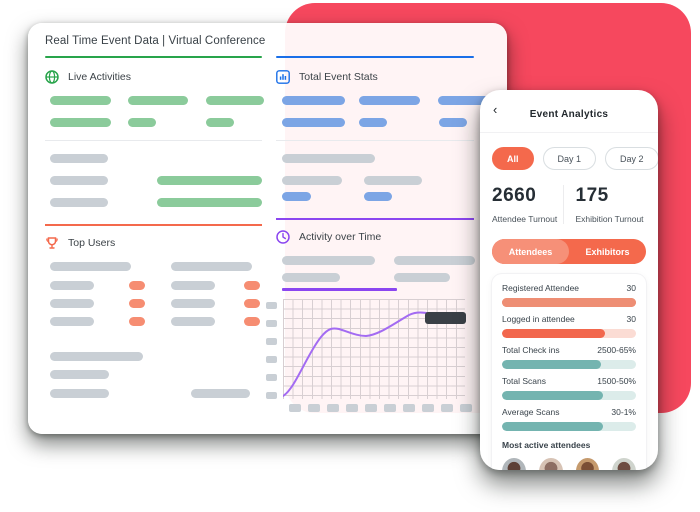  What do you see at coordinates (569, 357) in the screenshot?
I see `metric-total-check-ins: Total Check ins 2500-65%` at bounding box center [569, 357].